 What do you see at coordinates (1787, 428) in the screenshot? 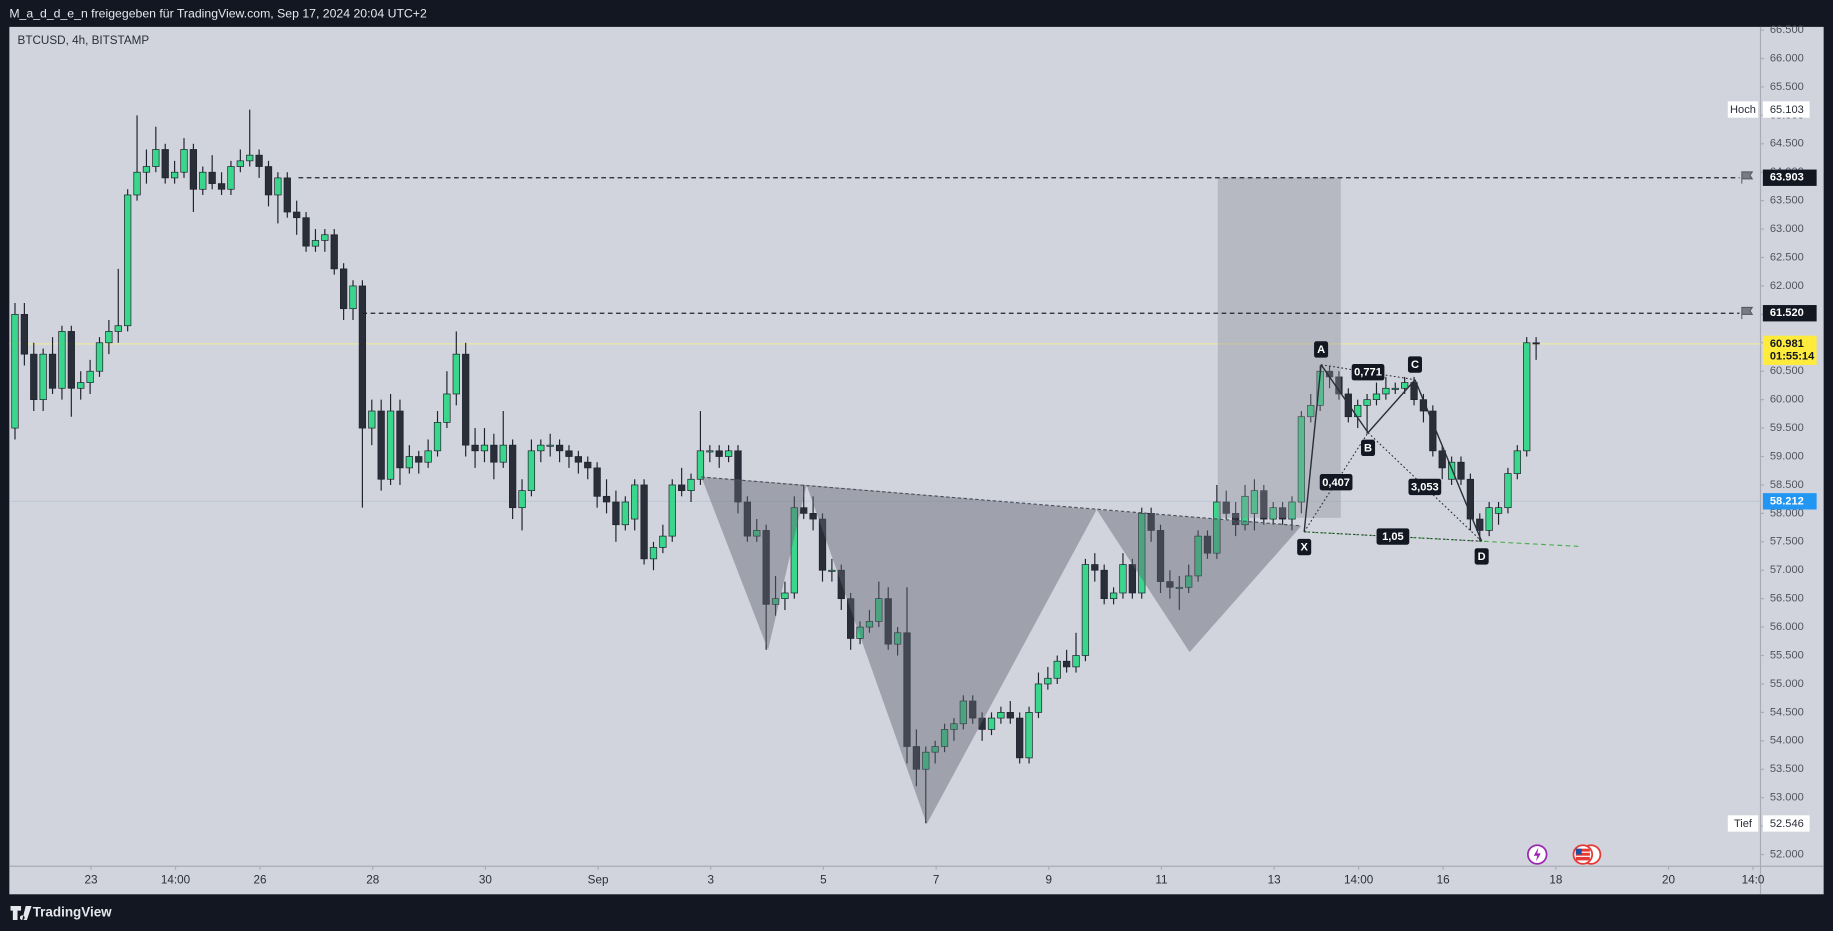
I see `y-tick-label: 59.500` at bounding box center [1787, 428].